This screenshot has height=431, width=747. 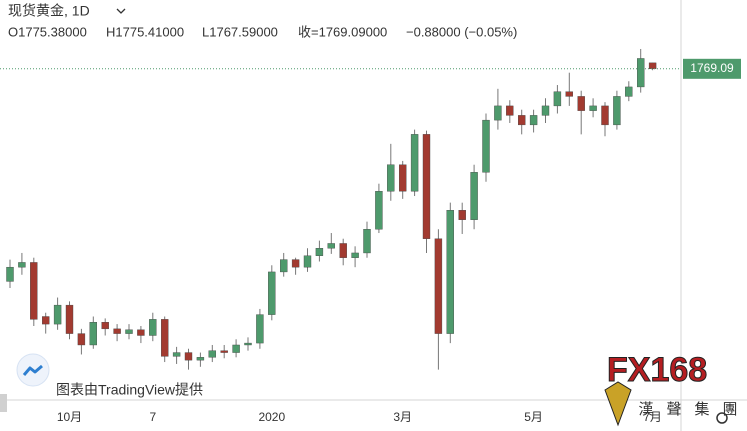 I want to click on x-tick-label: 7月, so click(x=652, y=417).